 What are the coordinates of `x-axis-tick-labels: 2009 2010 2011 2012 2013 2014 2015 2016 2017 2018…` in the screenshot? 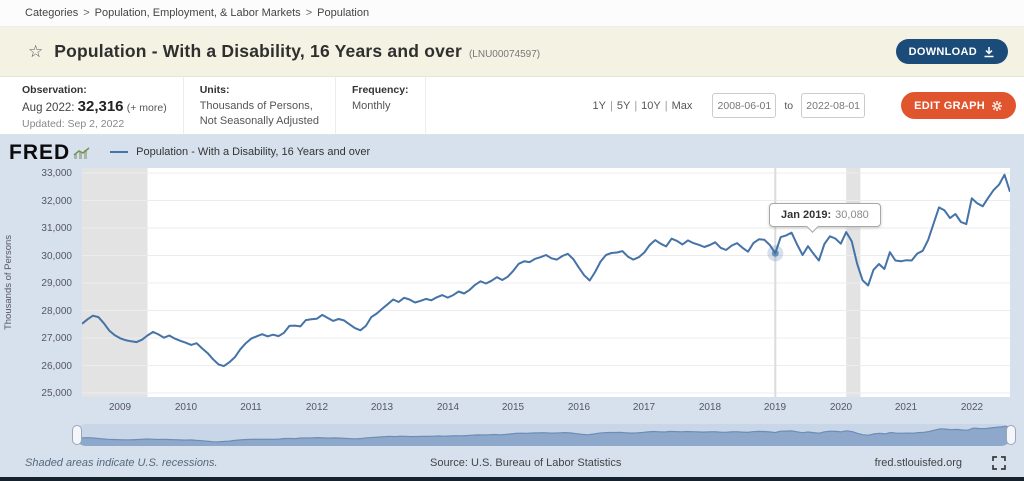 It's located at (546, 409).